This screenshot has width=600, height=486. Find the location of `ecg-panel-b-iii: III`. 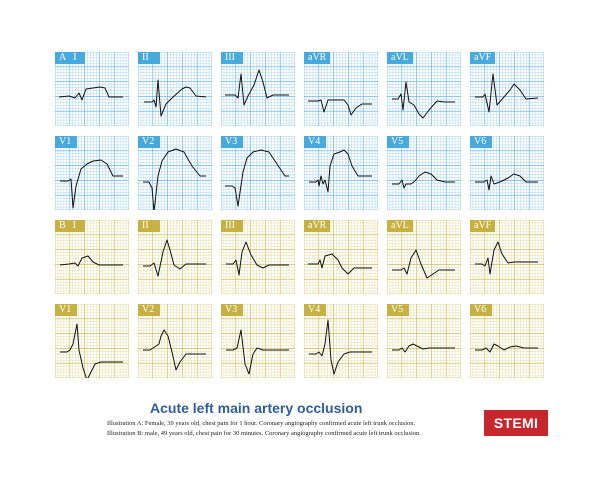

ecg-panel-b-iii: III is located at coordinates (258, 257).